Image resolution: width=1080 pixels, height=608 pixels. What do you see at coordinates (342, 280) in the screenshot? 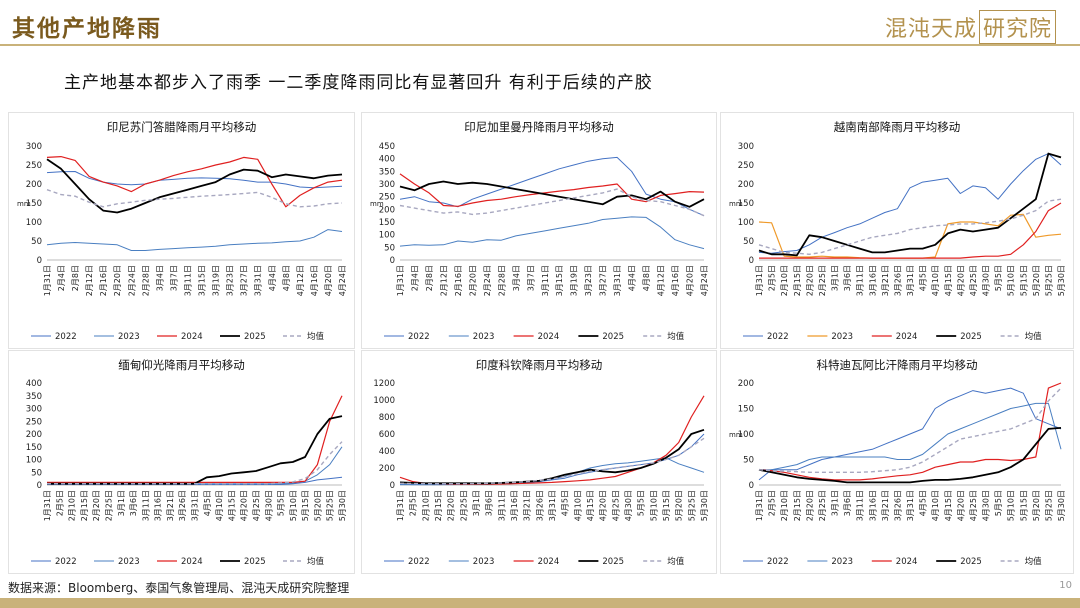
I see `x-tick-label: 4月24日` at bounding box center [342, 280].